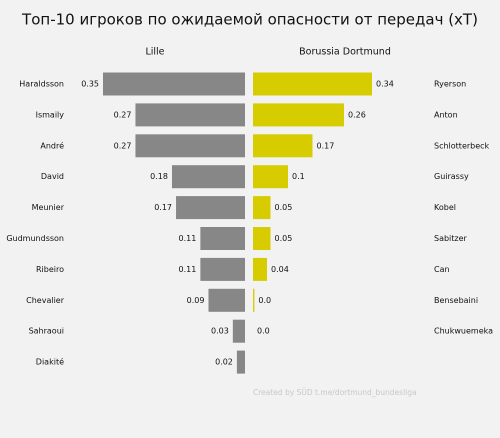  I want to click on value-label: 0.03, so click(220, 331).